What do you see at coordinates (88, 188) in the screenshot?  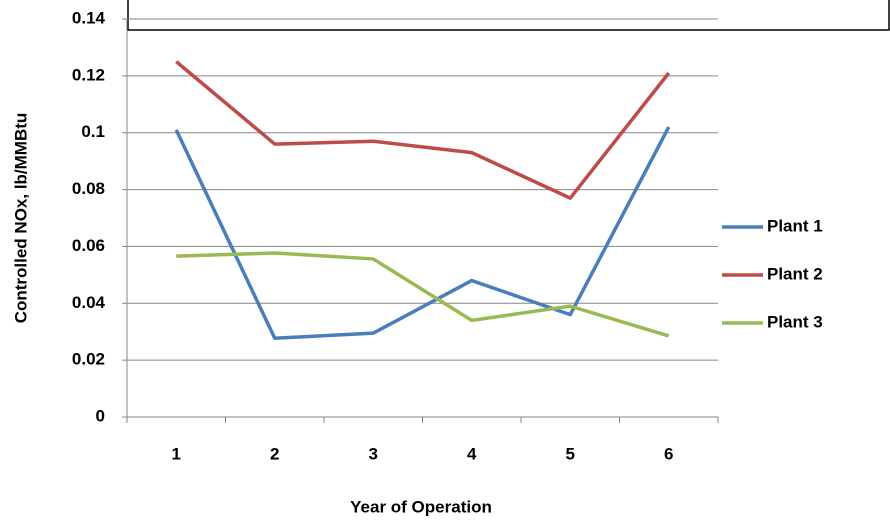 I see `y-tick-label: 0.08` at bounding box center [88, 188].